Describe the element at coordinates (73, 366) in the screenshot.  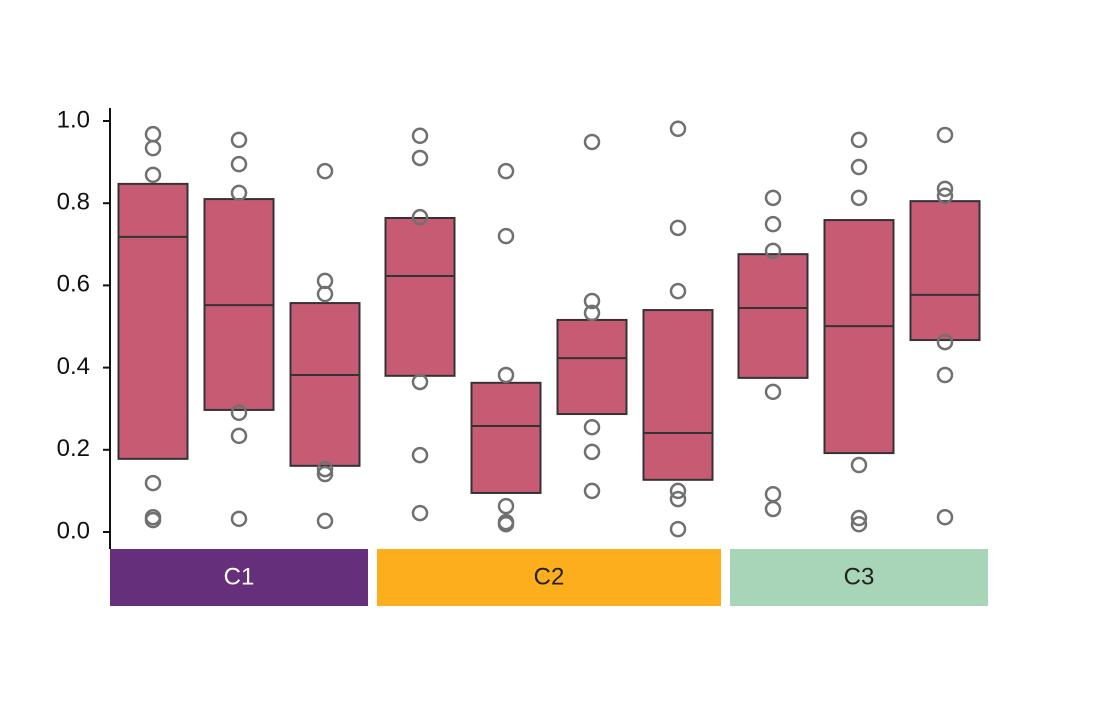
I see `y-tick-label: 0.4` at that location.